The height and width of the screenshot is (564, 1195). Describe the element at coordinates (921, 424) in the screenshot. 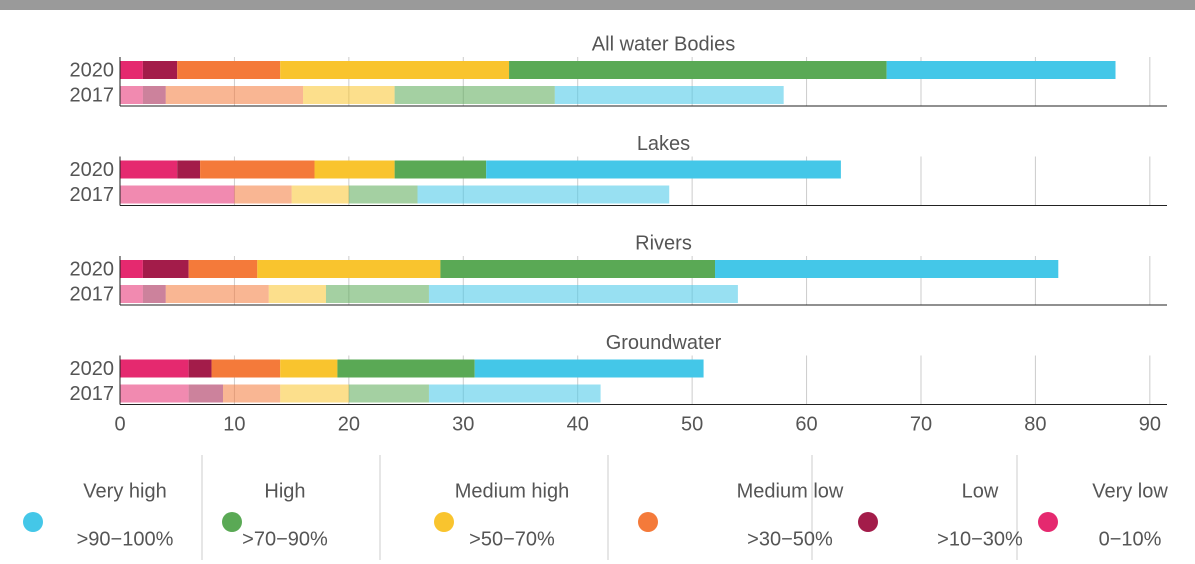

I see `x-tick-label: 70` at that location.